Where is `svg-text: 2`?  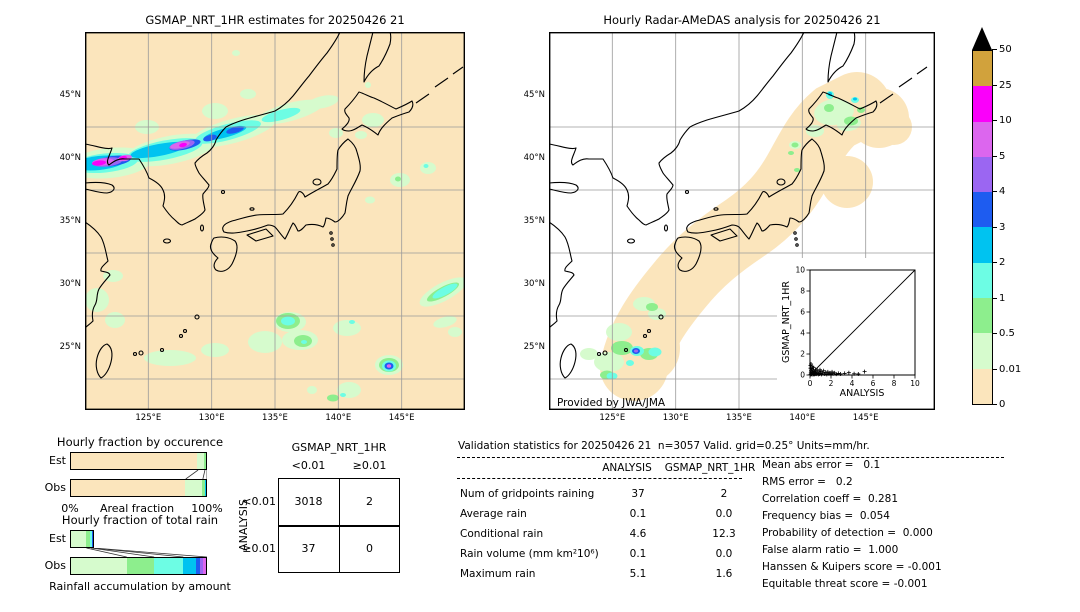 svg-text: 2 is located at coordinates (802, 354).